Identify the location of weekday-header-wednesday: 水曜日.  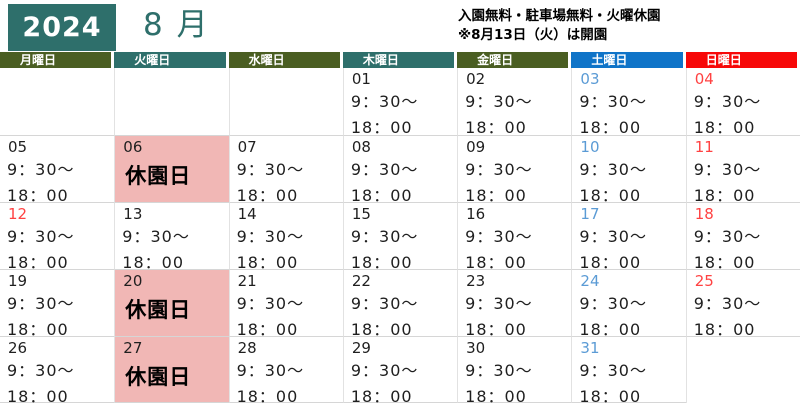
(284, 60).